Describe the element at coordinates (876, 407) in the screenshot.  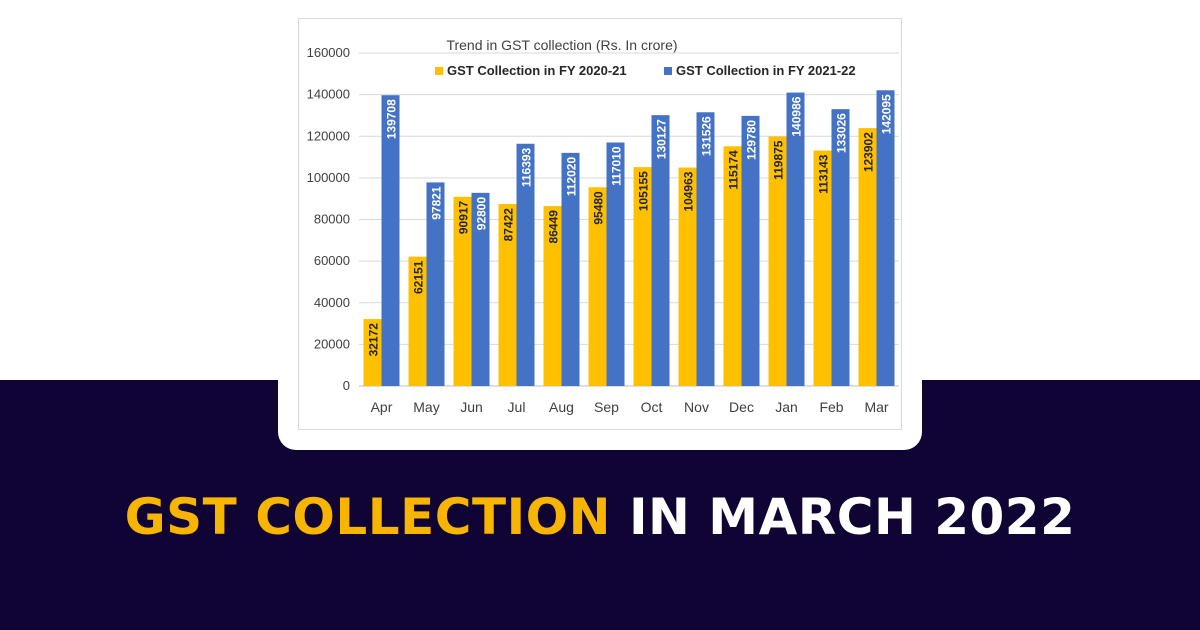
I see `x-tick-label: Mar` at that location.